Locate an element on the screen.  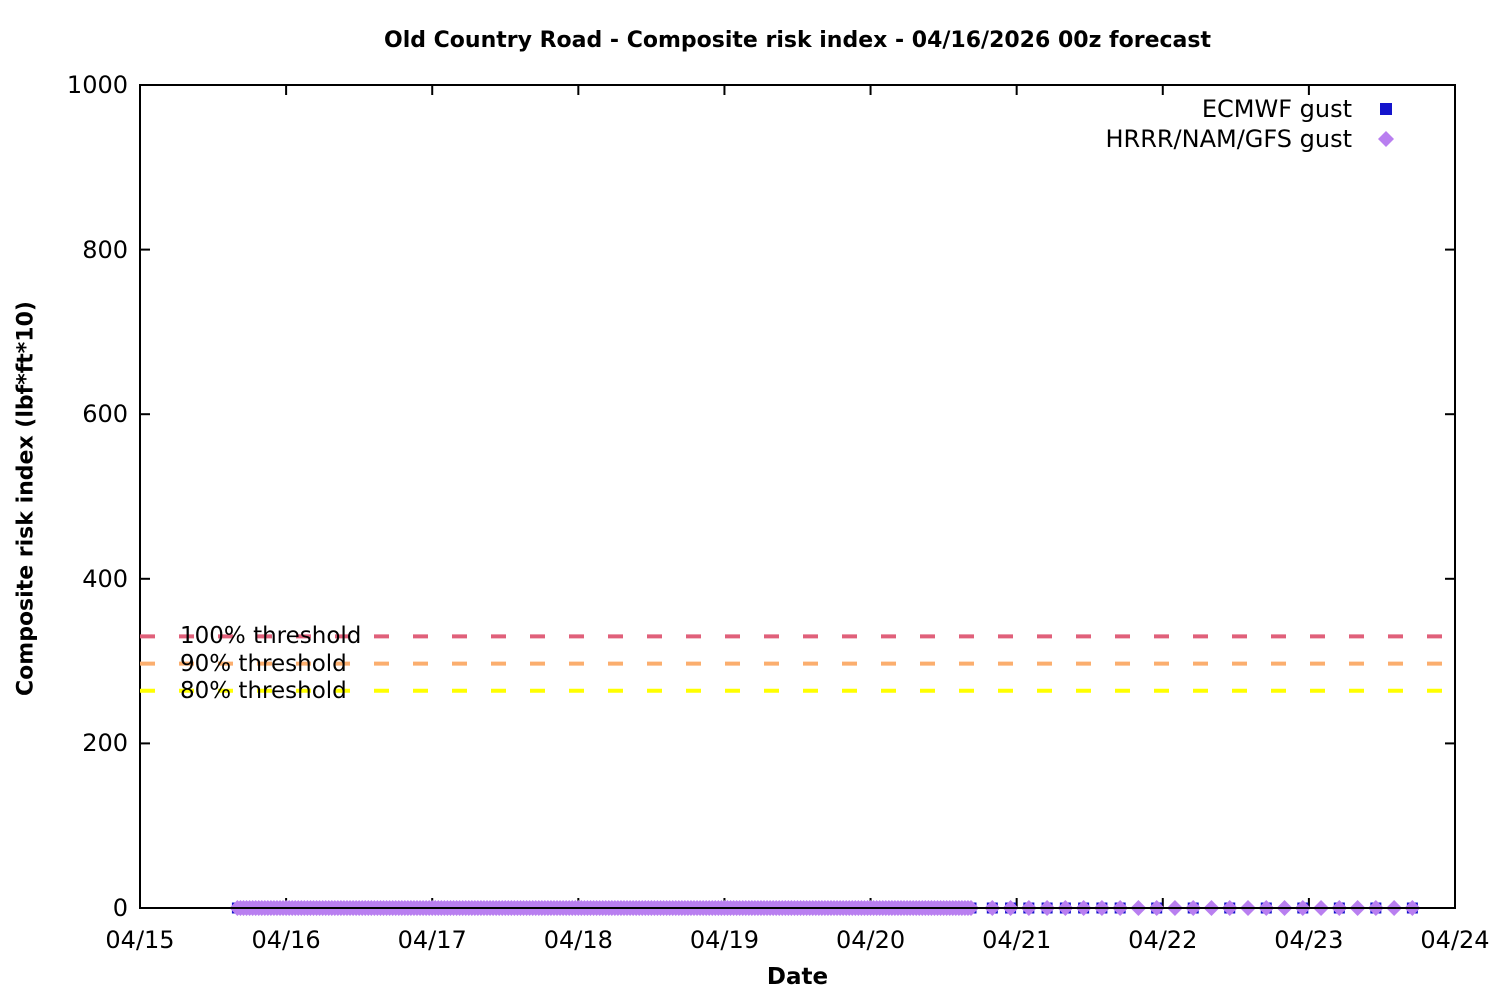
x-tick-label: 04/19 is located at coordinates (724, 940).